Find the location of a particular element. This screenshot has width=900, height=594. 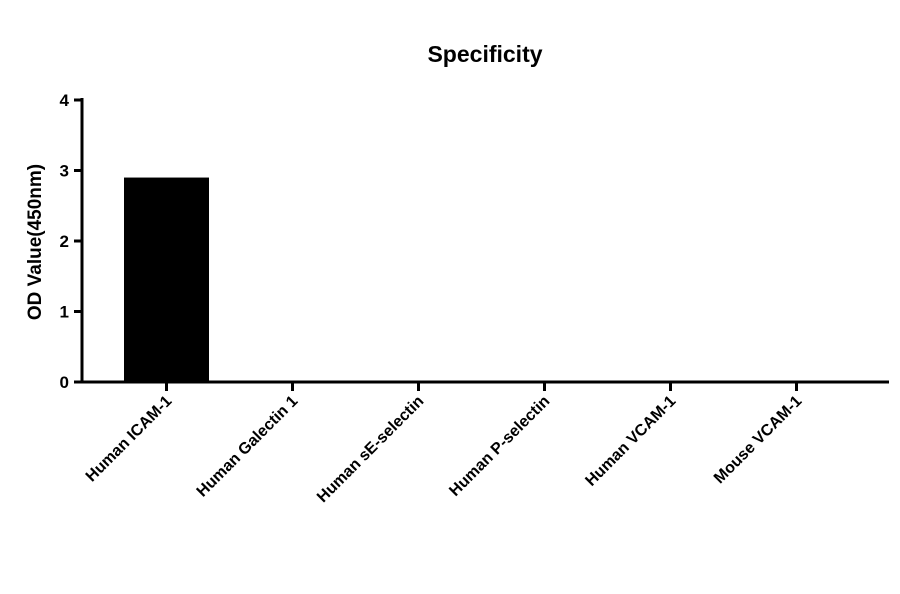

bars-group is located at coordinates (166, 279).